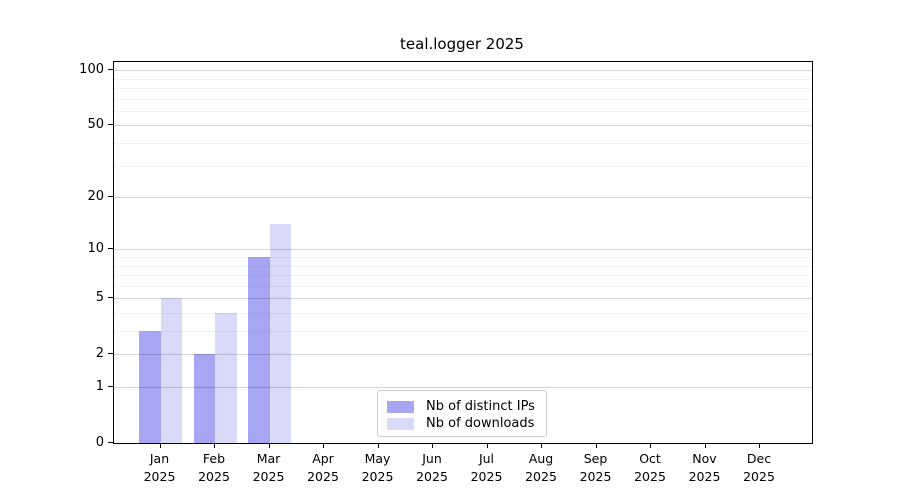 The image size is (900, 500). What do you see at coordinates (323, 468) in the screenshot?
I see `x-tick-label-apr: Apr 2025` at bounding box center [323, 468].